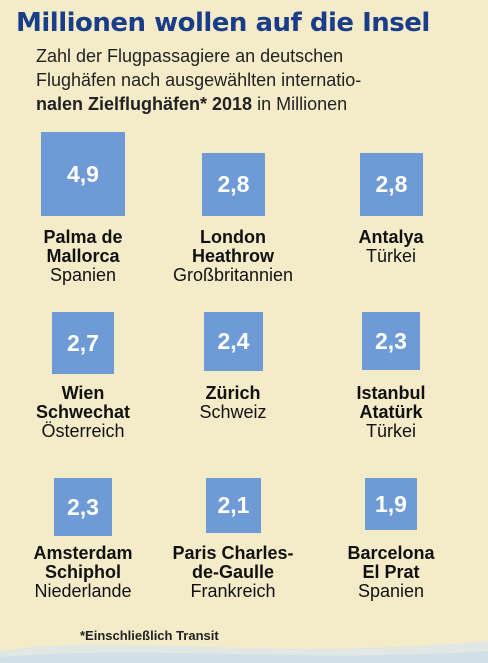  I want to click on airport-name-line-2: Mallorca, so click(83, 256).